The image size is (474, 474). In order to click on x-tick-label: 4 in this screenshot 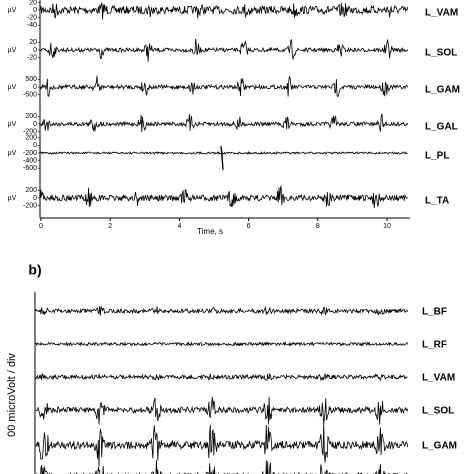, I will do `click(179, 226)`.